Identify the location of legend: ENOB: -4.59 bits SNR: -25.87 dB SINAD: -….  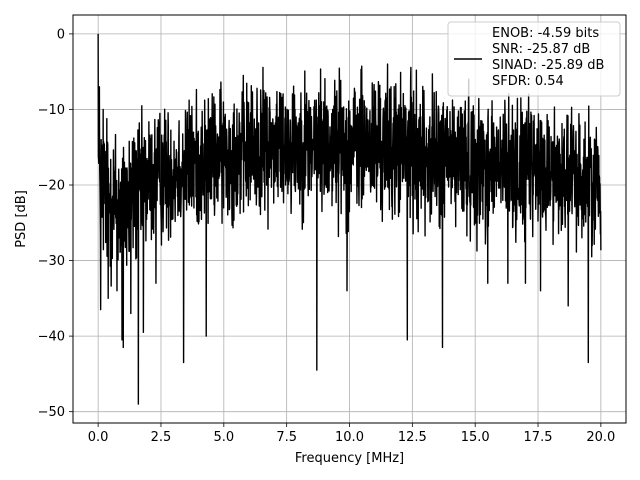
(534, 59).